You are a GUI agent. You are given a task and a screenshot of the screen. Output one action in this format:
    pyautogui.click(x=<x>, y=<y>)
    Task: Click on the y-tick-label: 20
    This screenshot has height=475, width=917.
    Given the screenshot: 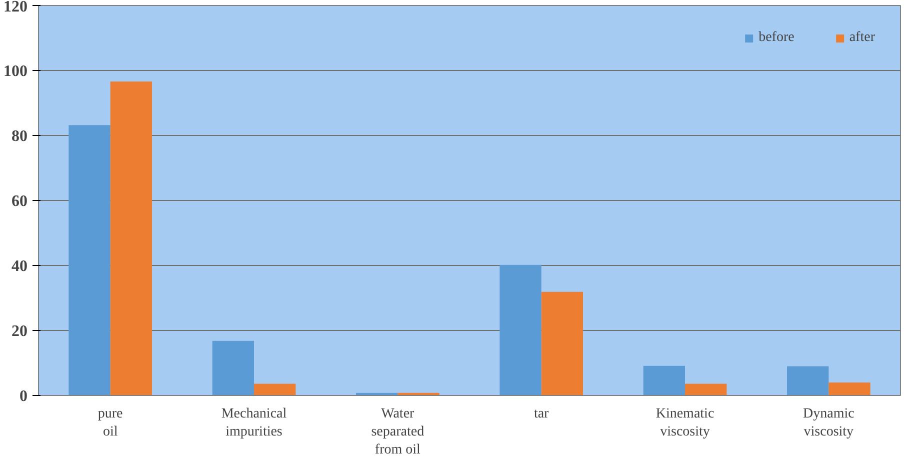 What is the action you would take?
    pyautogui.click(x=20, y=331)
    